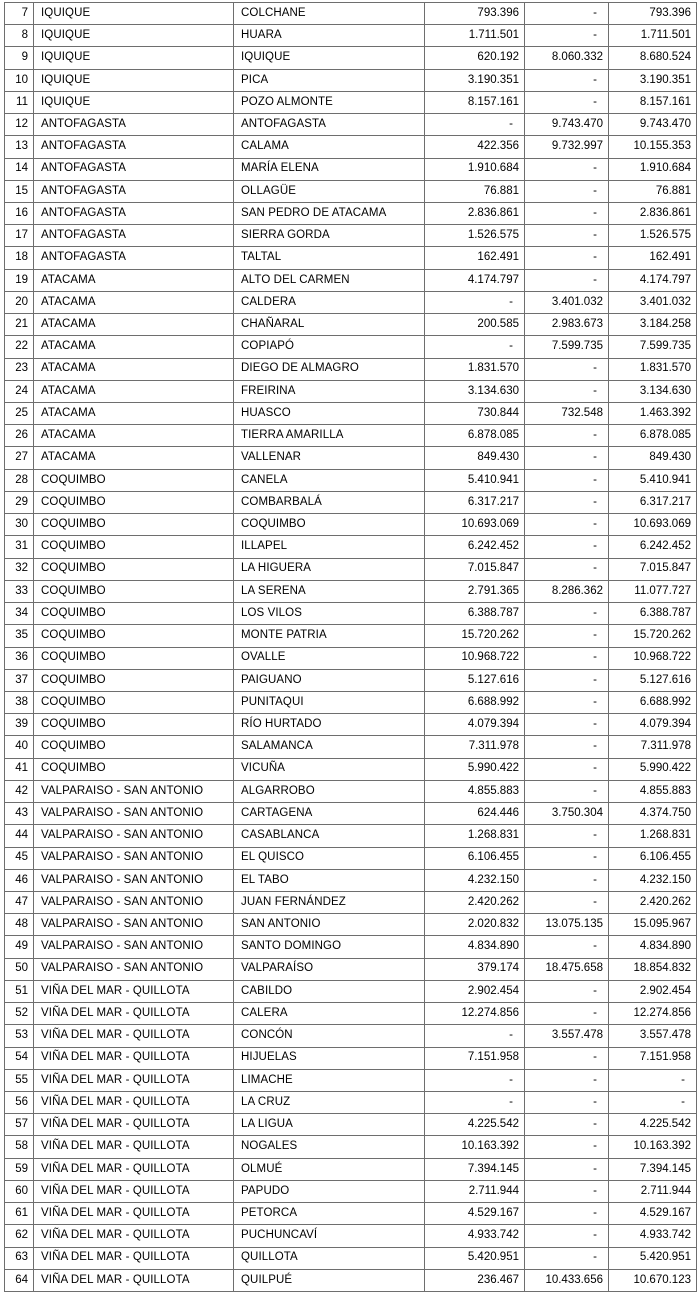  I want to click on row-number-cell: 39, so click(19, 725).